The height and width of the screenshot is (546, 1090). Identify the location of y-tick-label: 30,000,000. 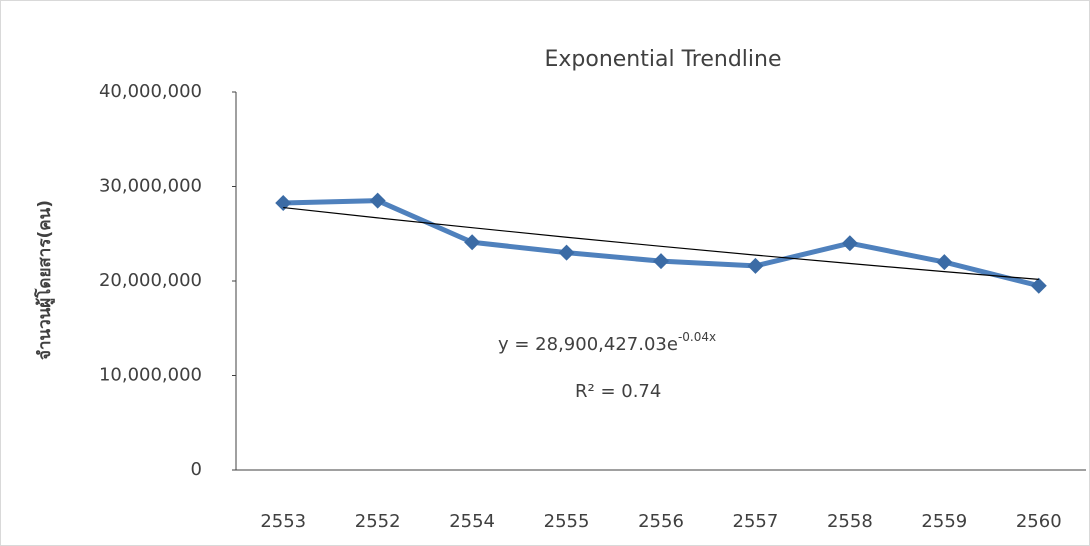
(150, 186).